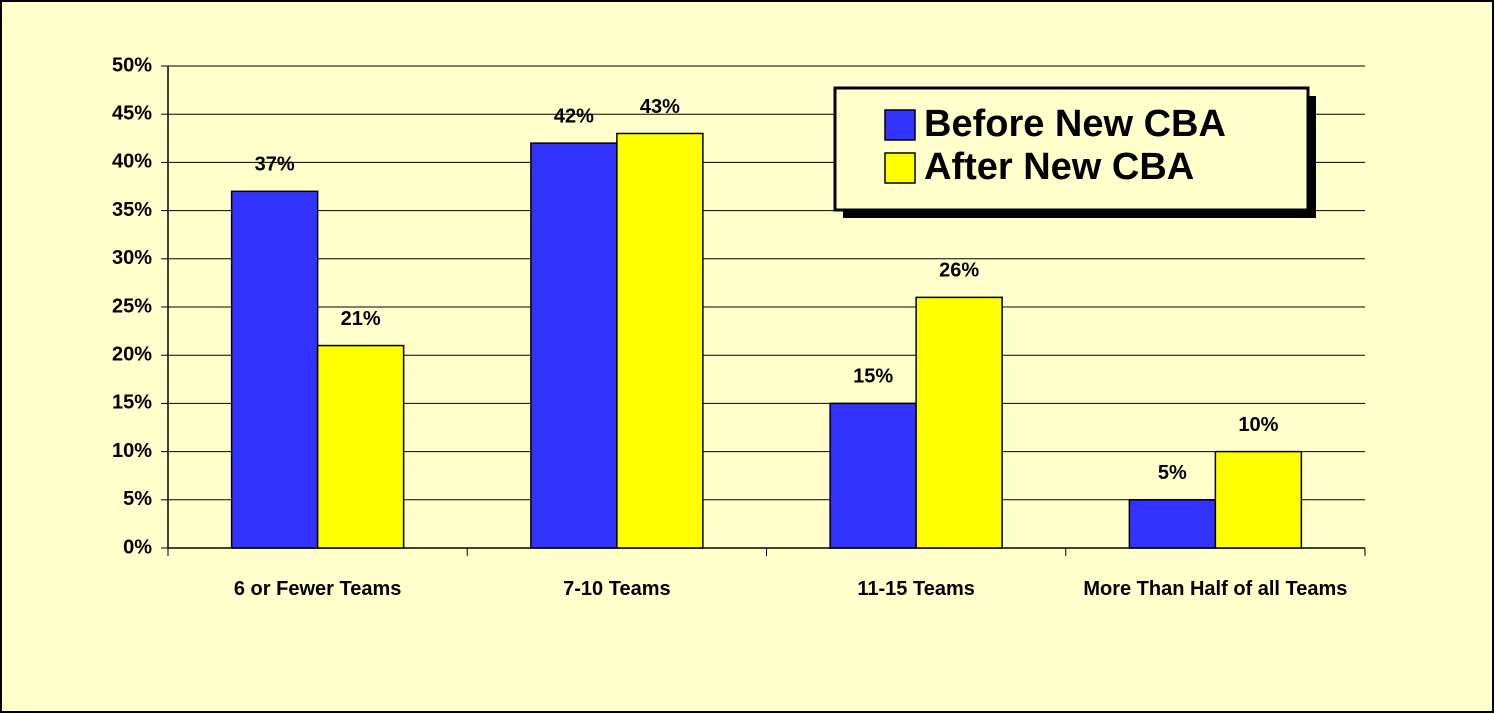 Image resolution: width=1494 pixels, height=713 pixels. Describe the element at coordinates (132, 210) in the screenshot. I see `y-tick-label: 35%` at that location.